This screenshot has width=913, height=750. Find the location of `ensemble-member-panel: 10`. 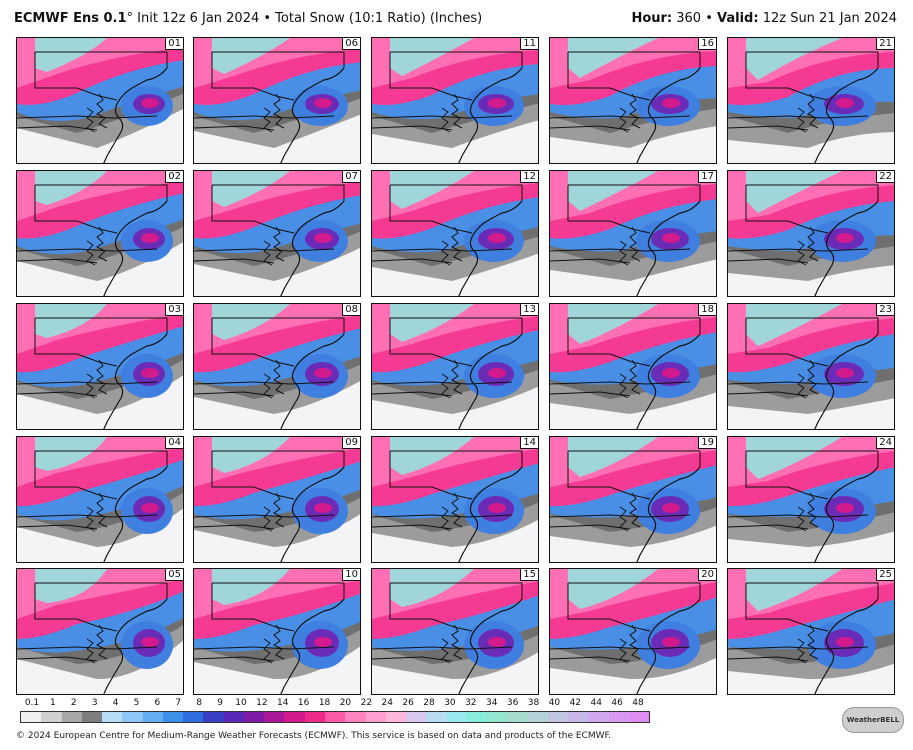

ensemble-member-panel: 10 is located at coordinates (277, 631).